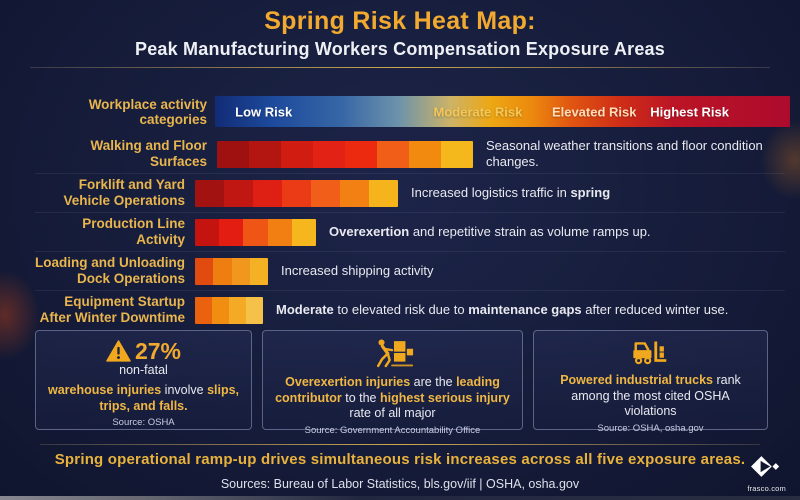  I want to click on legend-level-low-risk: Low Risk, so click(264, 111).